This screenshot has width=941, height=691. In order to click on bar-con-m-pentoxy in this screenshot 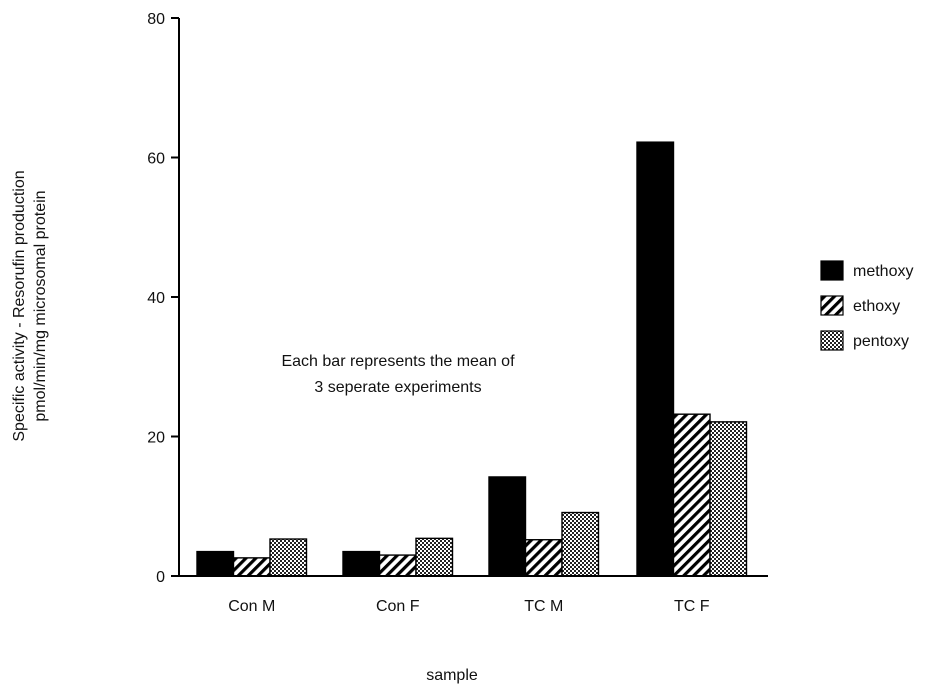, I will do `click(288, 557)`.